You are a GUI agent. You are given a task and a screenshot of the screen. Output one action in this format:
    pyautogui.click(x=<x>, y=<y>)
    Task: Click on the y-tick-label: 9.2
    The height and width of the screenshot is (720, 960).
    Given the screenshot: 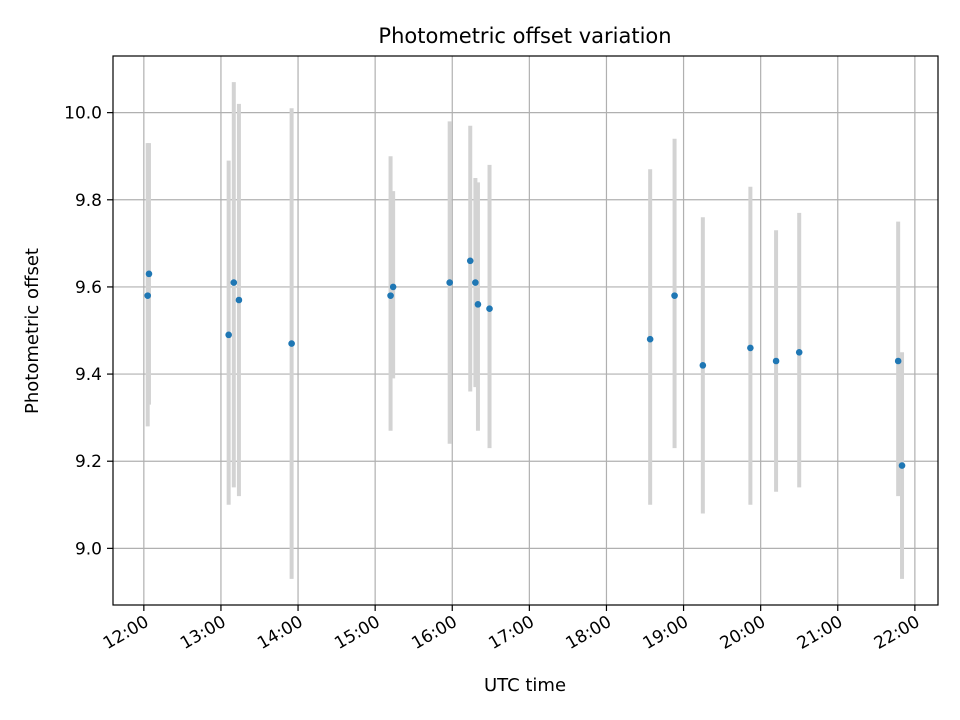 What is the action you would take?
    pyautogui.click(x=88, y=462)
    